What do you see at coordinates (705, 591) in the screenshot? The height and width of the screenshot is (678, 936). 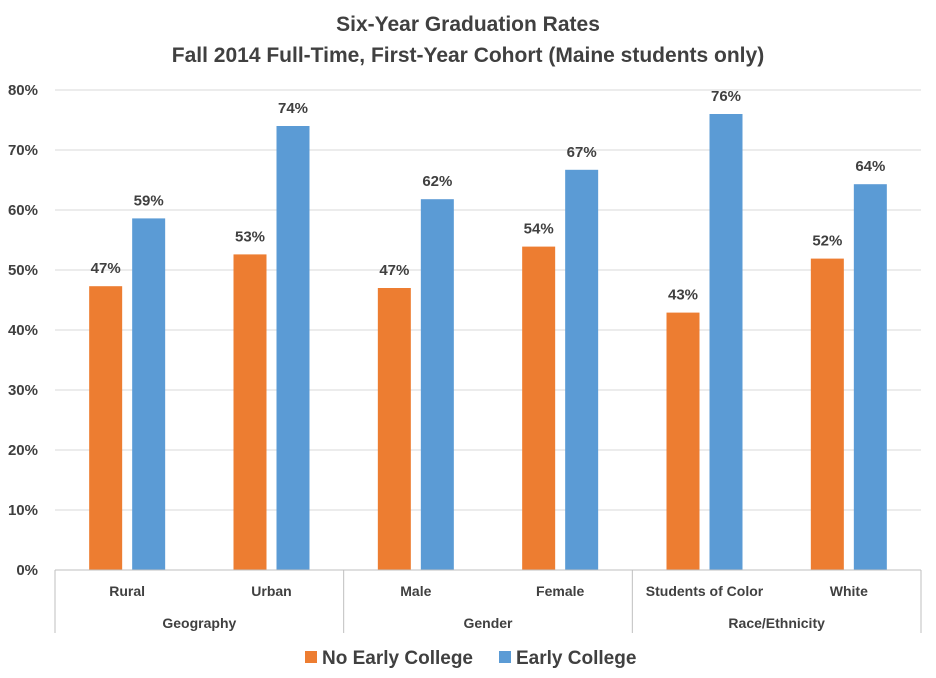 I see `x-tick-label: Students of Color` at bounding box center [705, 591].